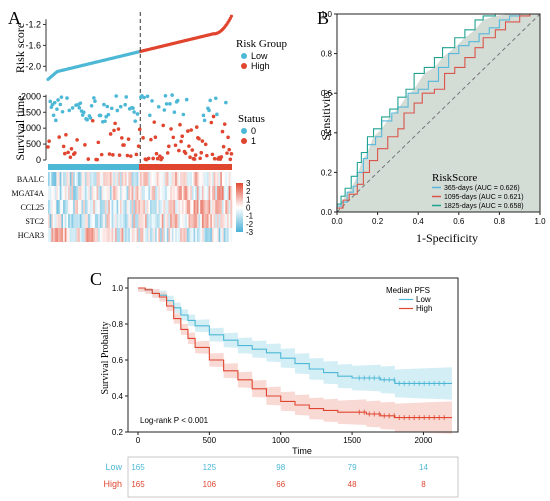  What do you see at coordinates (244, 131) in the screenshot?
I see `legend-status-0-dot` at bounding box center [244, 131].